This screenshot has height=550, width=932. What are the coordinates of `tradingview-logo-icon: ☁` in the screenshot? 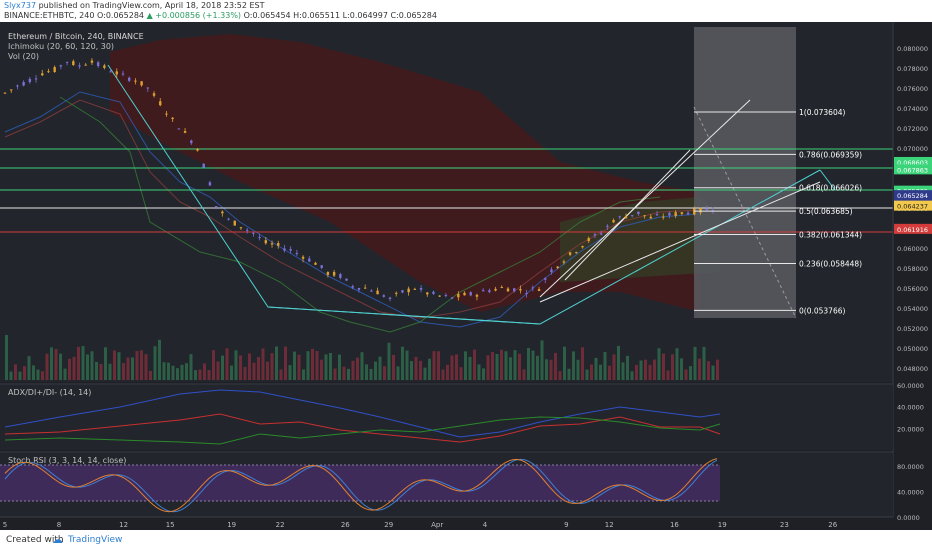 It's located at (57, 539).